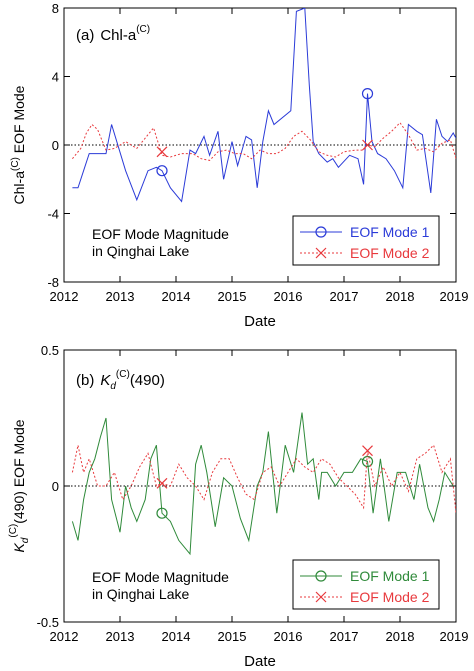  Describe the element at coordinates (19, 485) in the screenshot. I see `y-axis-label: Kd(C)(490) EOF Mode` at that location.